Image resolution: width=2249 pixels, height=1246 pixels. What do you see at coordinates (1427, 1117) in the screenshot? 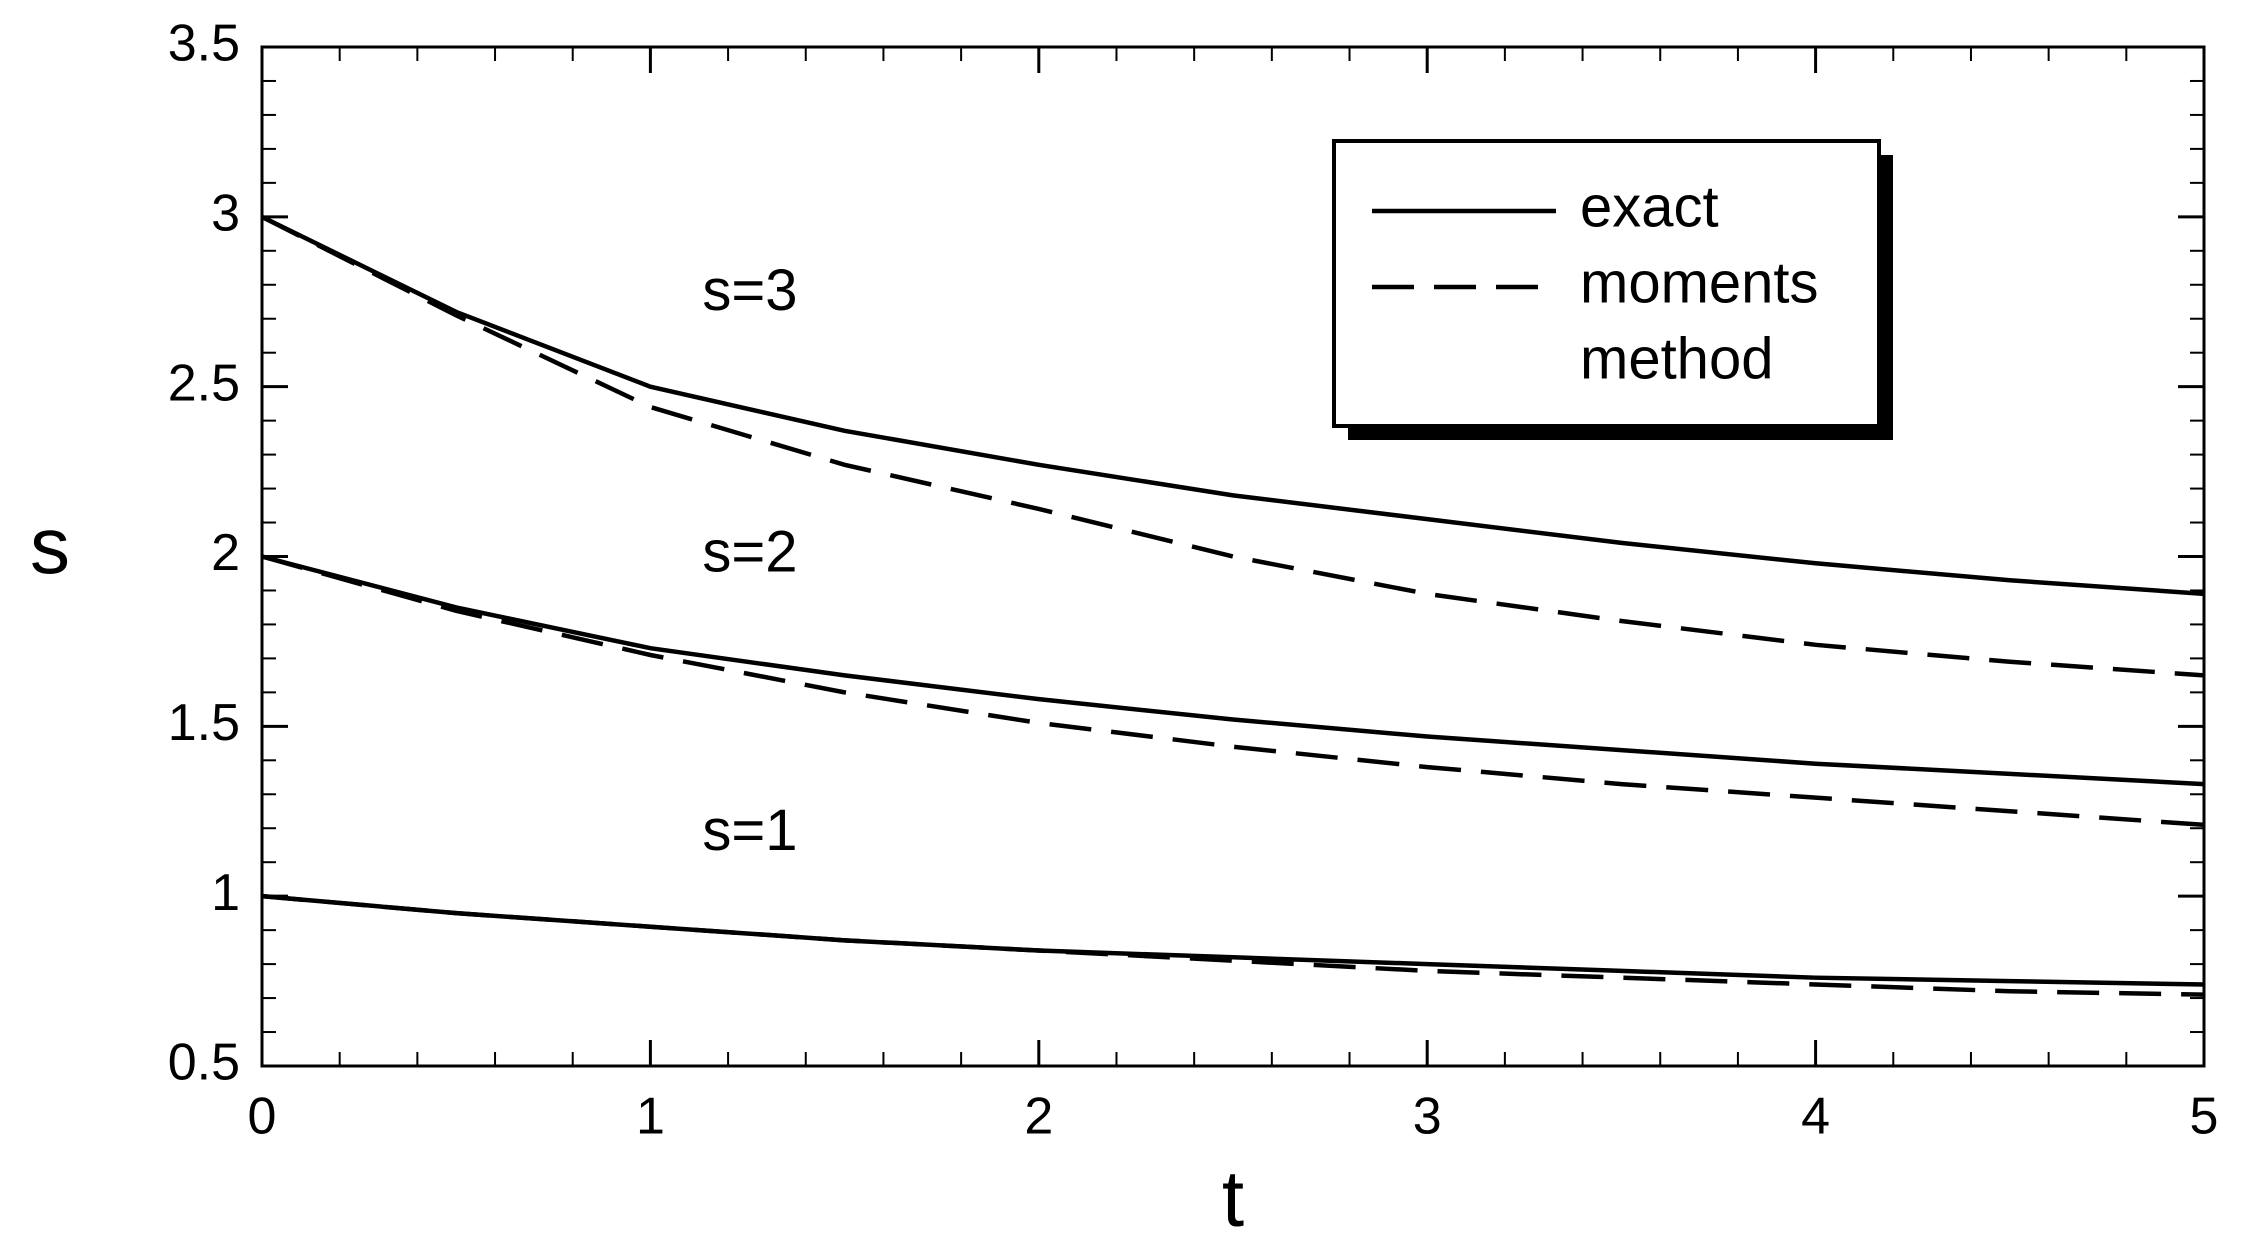
I see `x-tick-label: 3` at bounding box center [1427, 1117].